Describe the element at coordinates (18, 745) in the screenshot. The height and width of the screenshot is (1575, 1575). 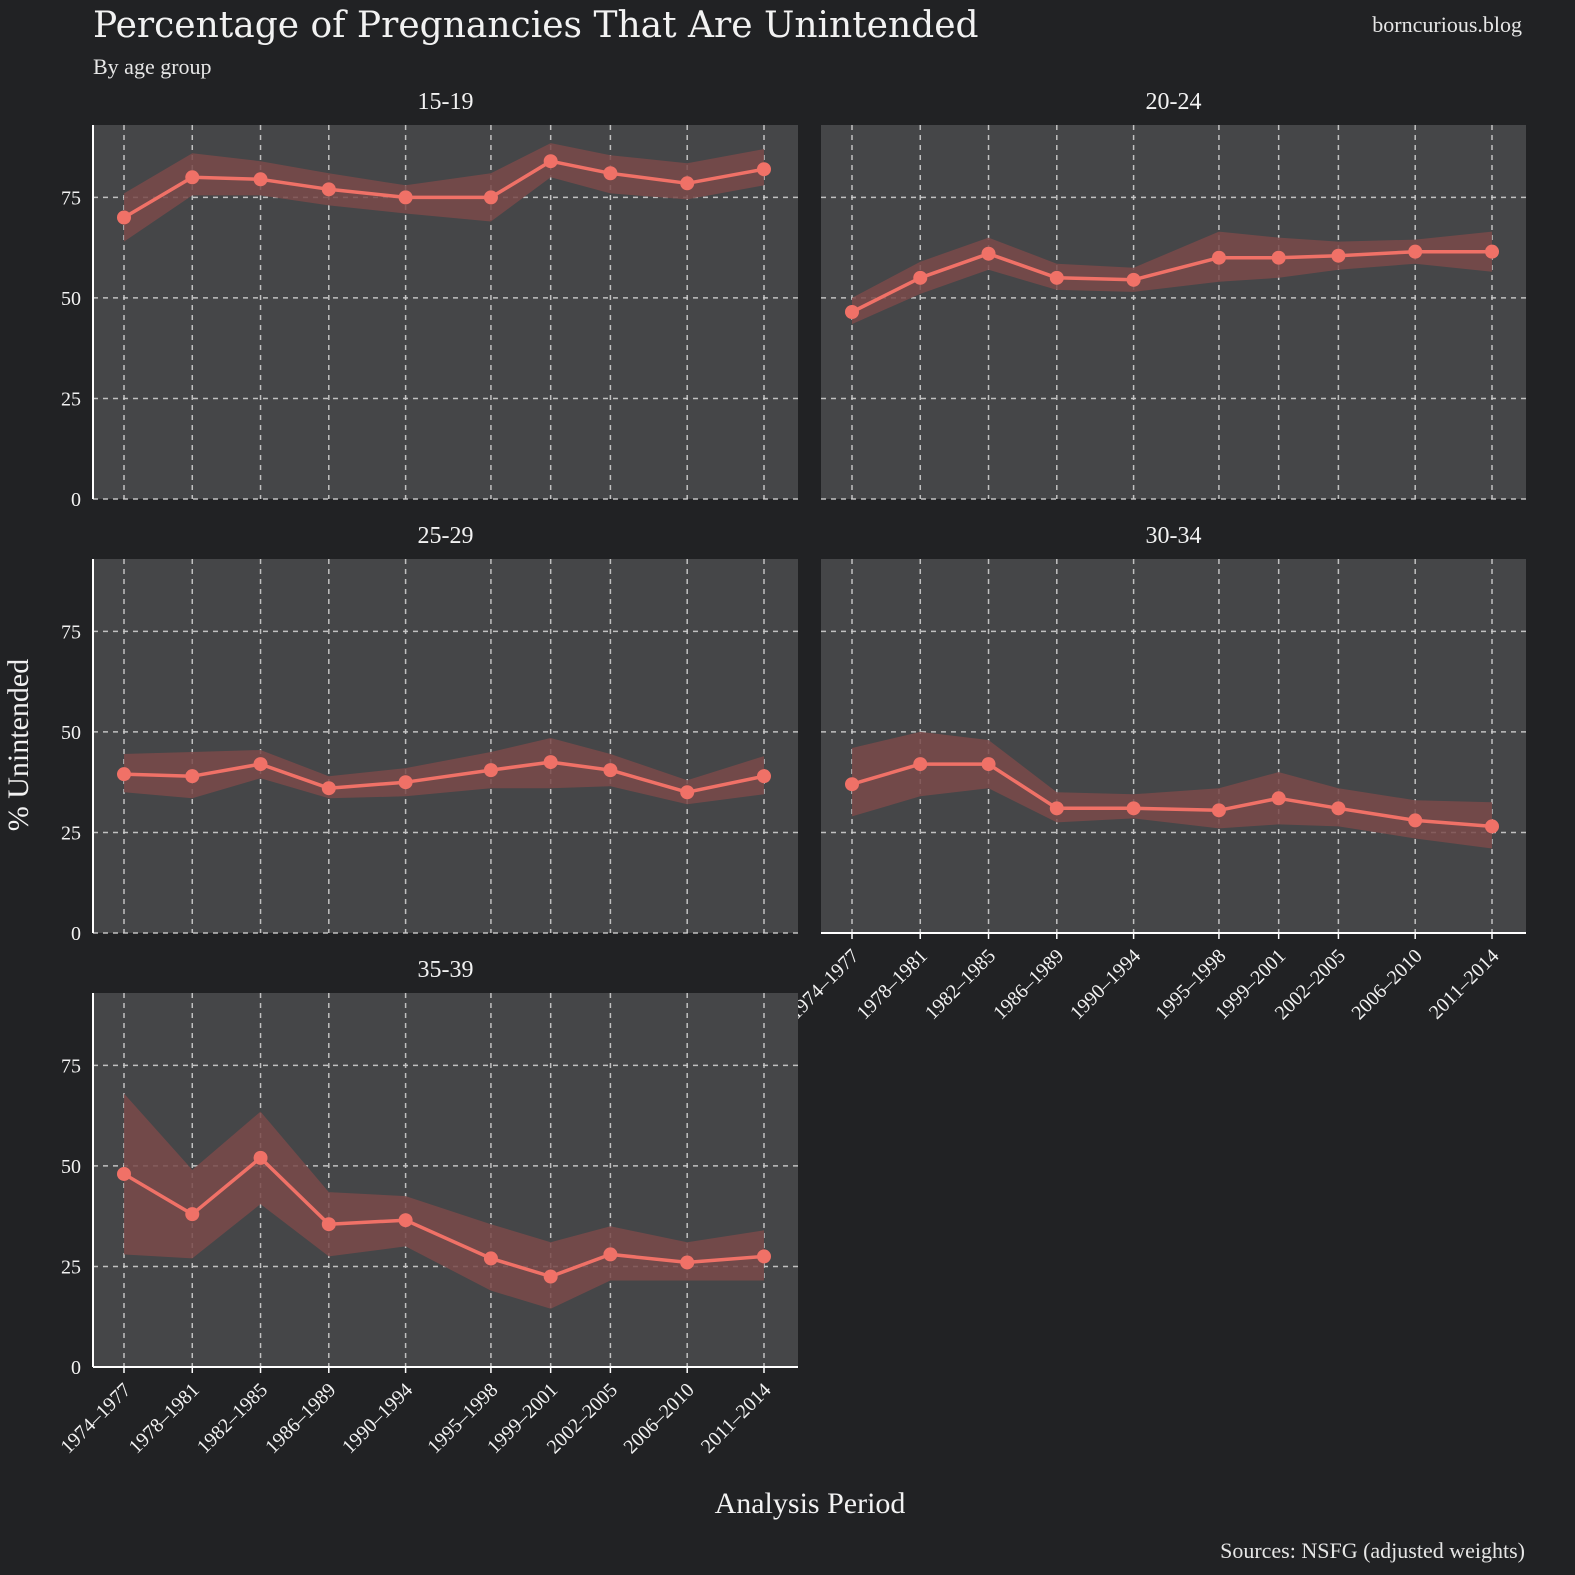
I see `y-axis-label: % Unintended` at that location.